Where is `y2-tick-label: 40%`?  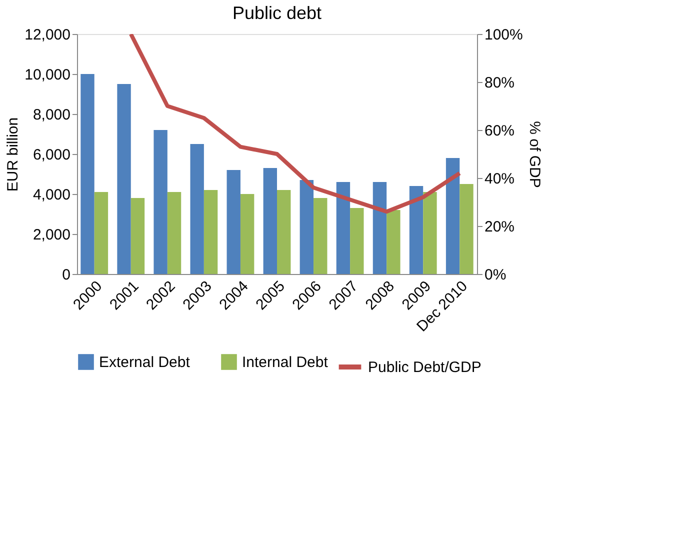 y2-tick-label: 40% is located at coordinates (499, 179).